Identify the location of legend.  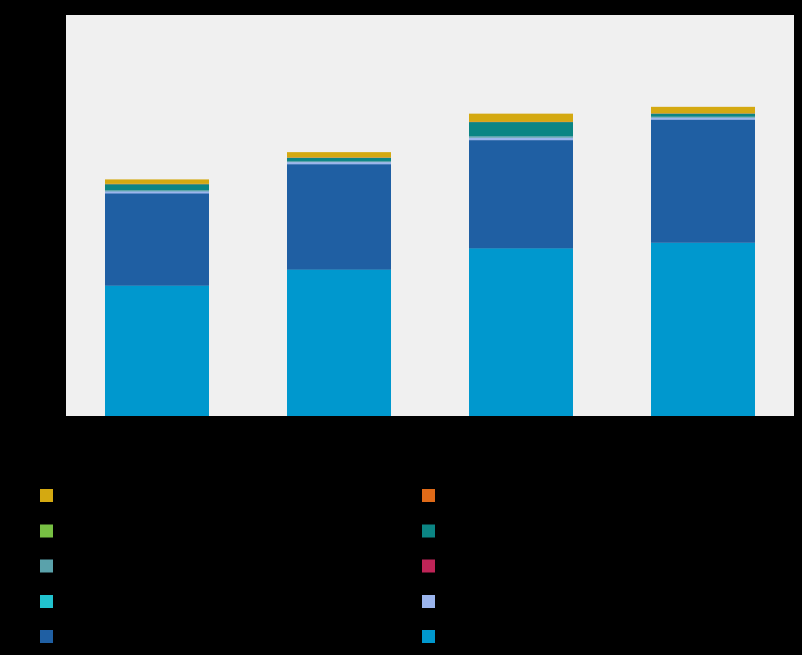
(237, 566).